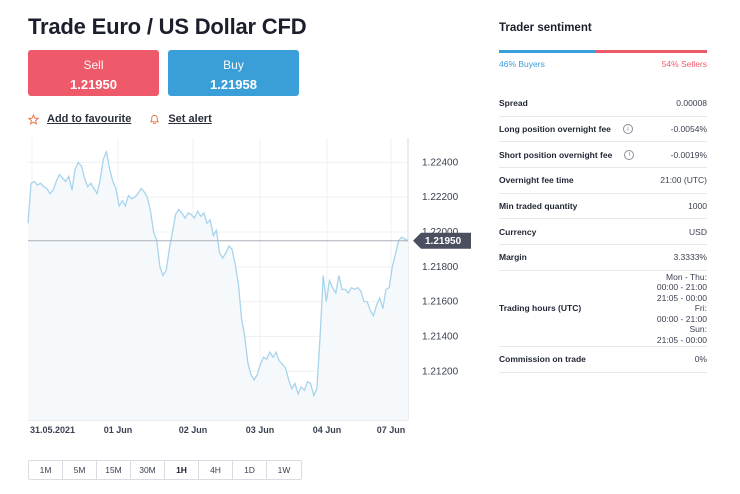 The image size is (740, 494). Describe the element at coordinates (688, 154) in the screenshot. I see `info-value: -0.0019%` at that location.